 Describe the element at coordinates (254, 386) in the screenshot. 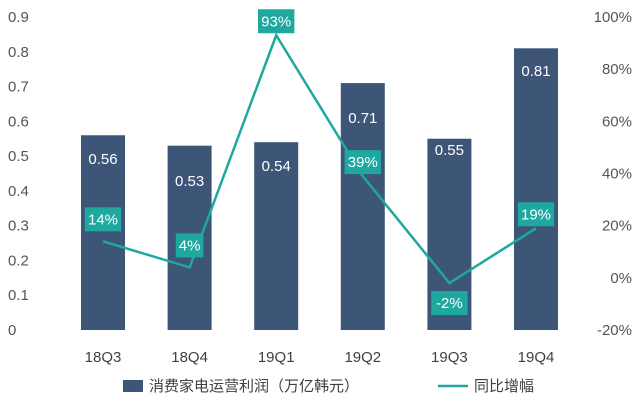

I see `legend-bar-label: 消费家电运营利润（万亿韩元）` at that location.